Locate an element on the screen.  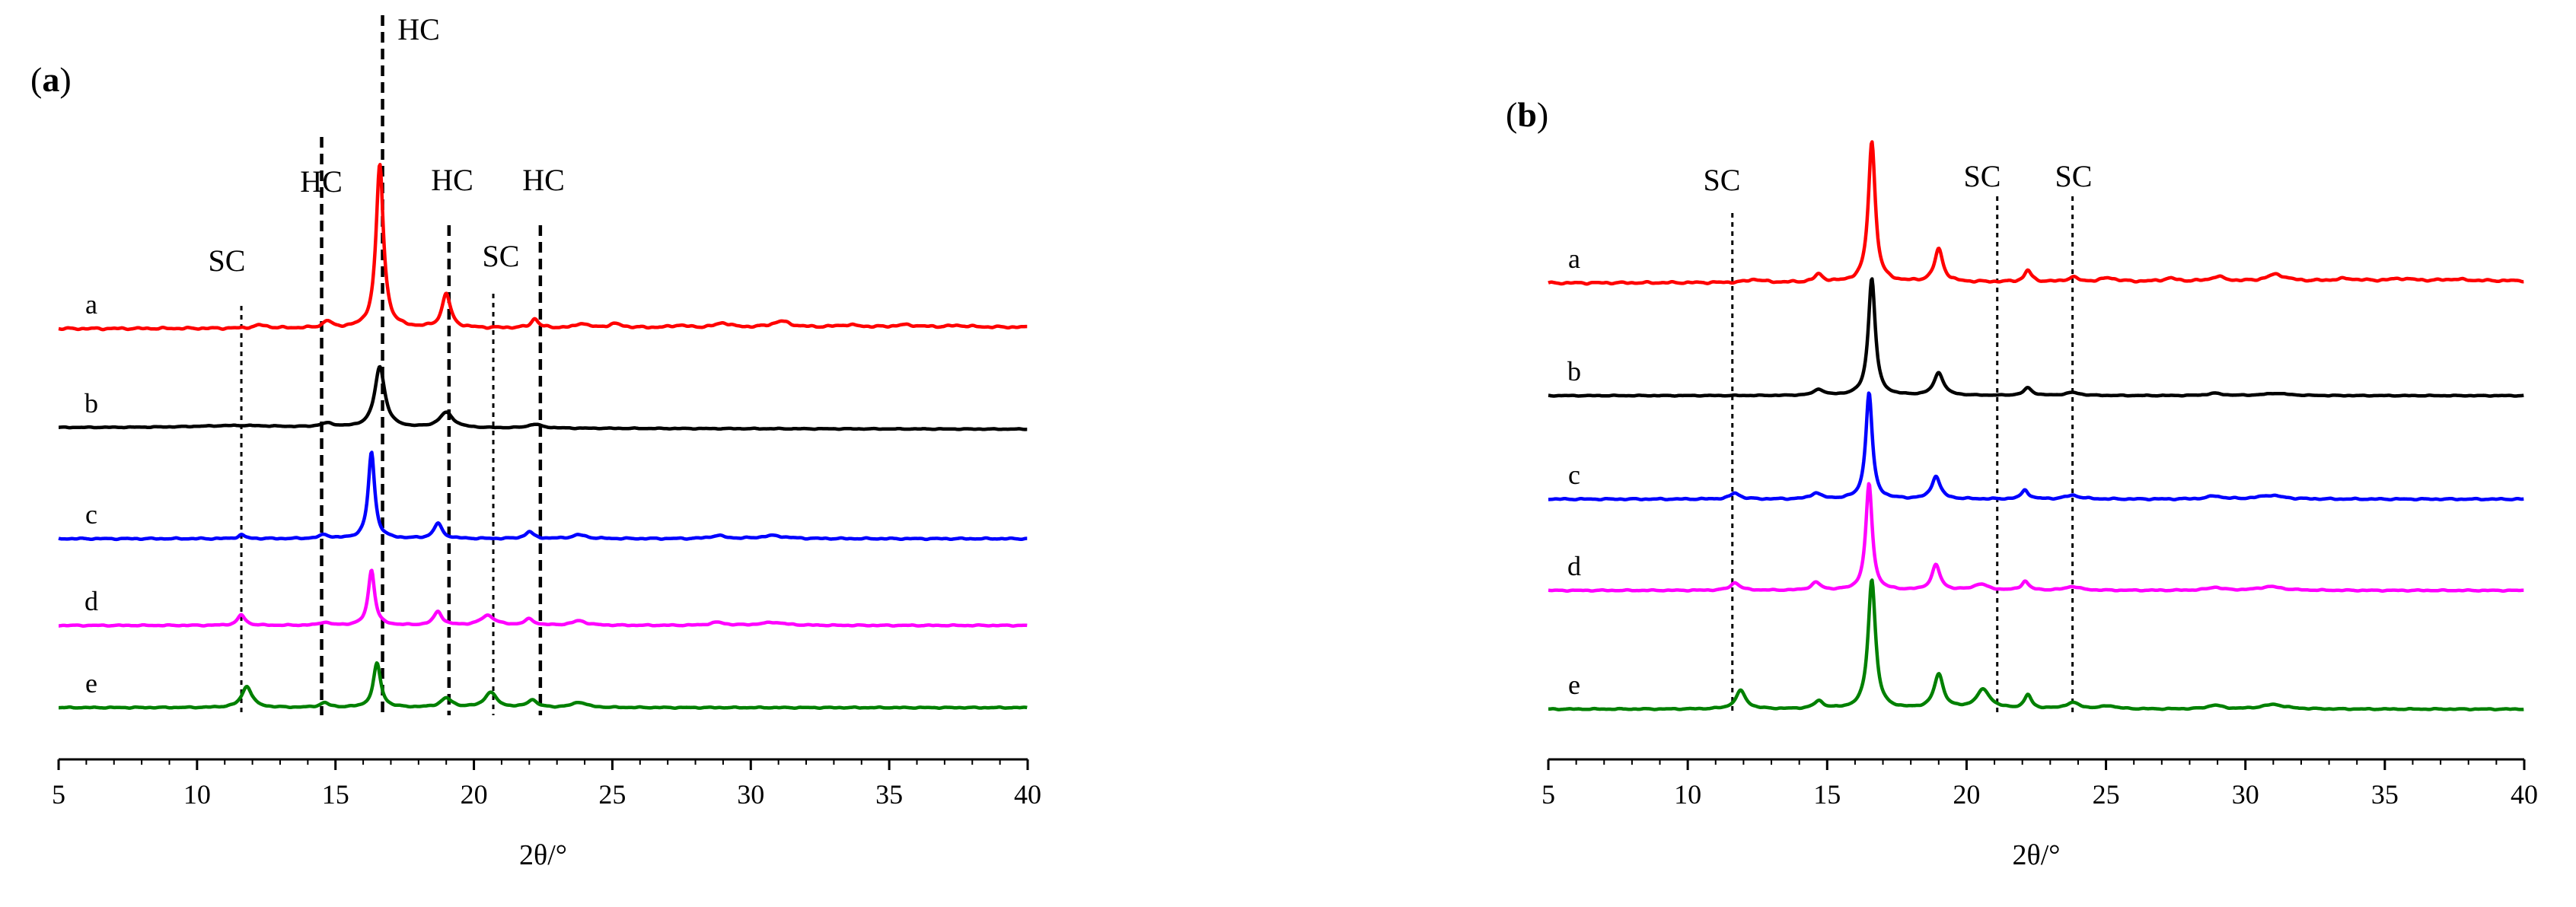
panel-label: (b) is located at coordinates (1527, 115).